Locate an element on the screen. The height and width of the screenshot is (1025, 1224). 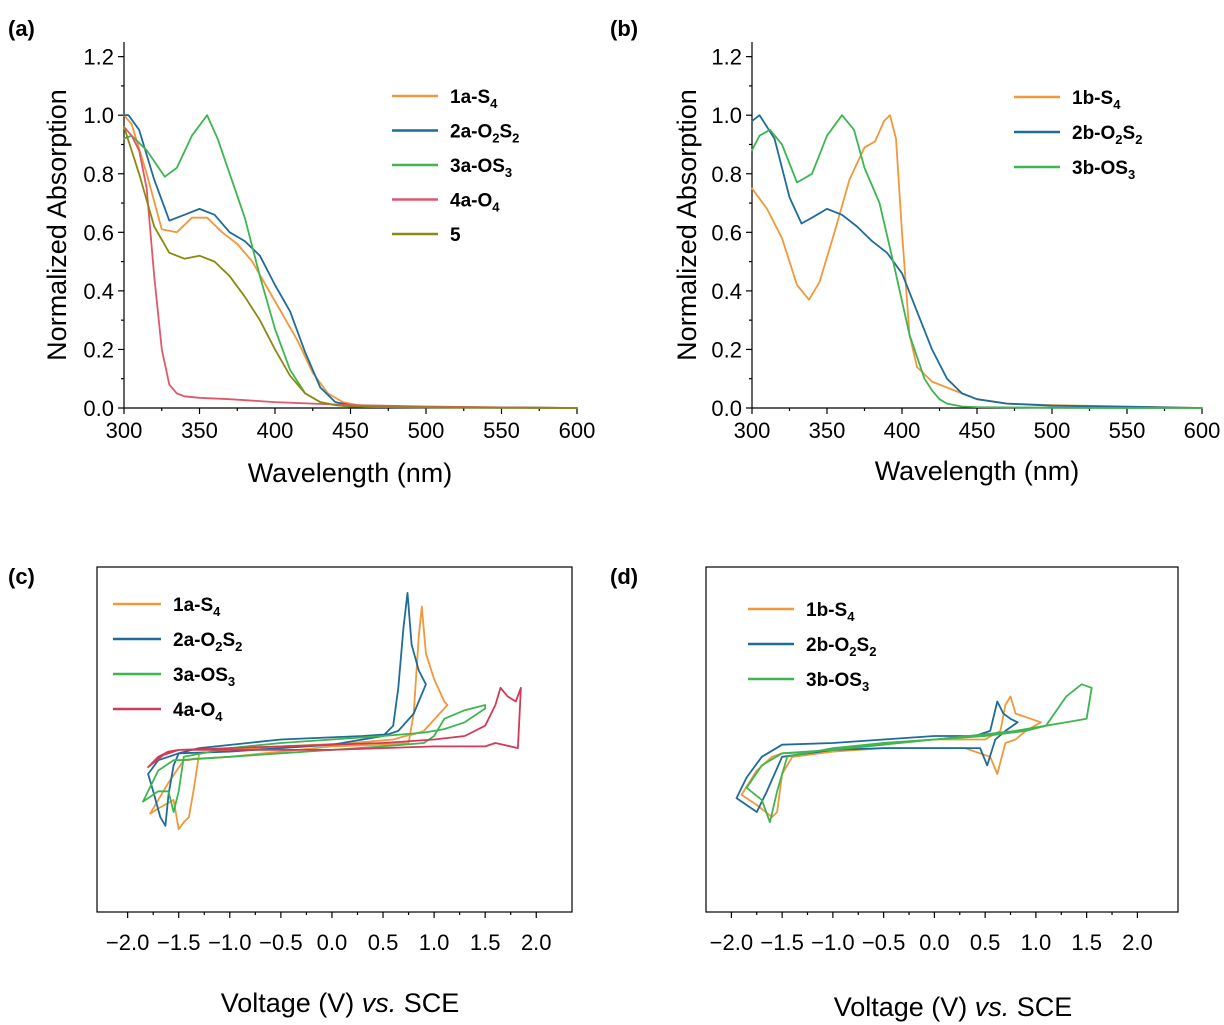
panel-label: (d) is located at coordinates (624, 576).